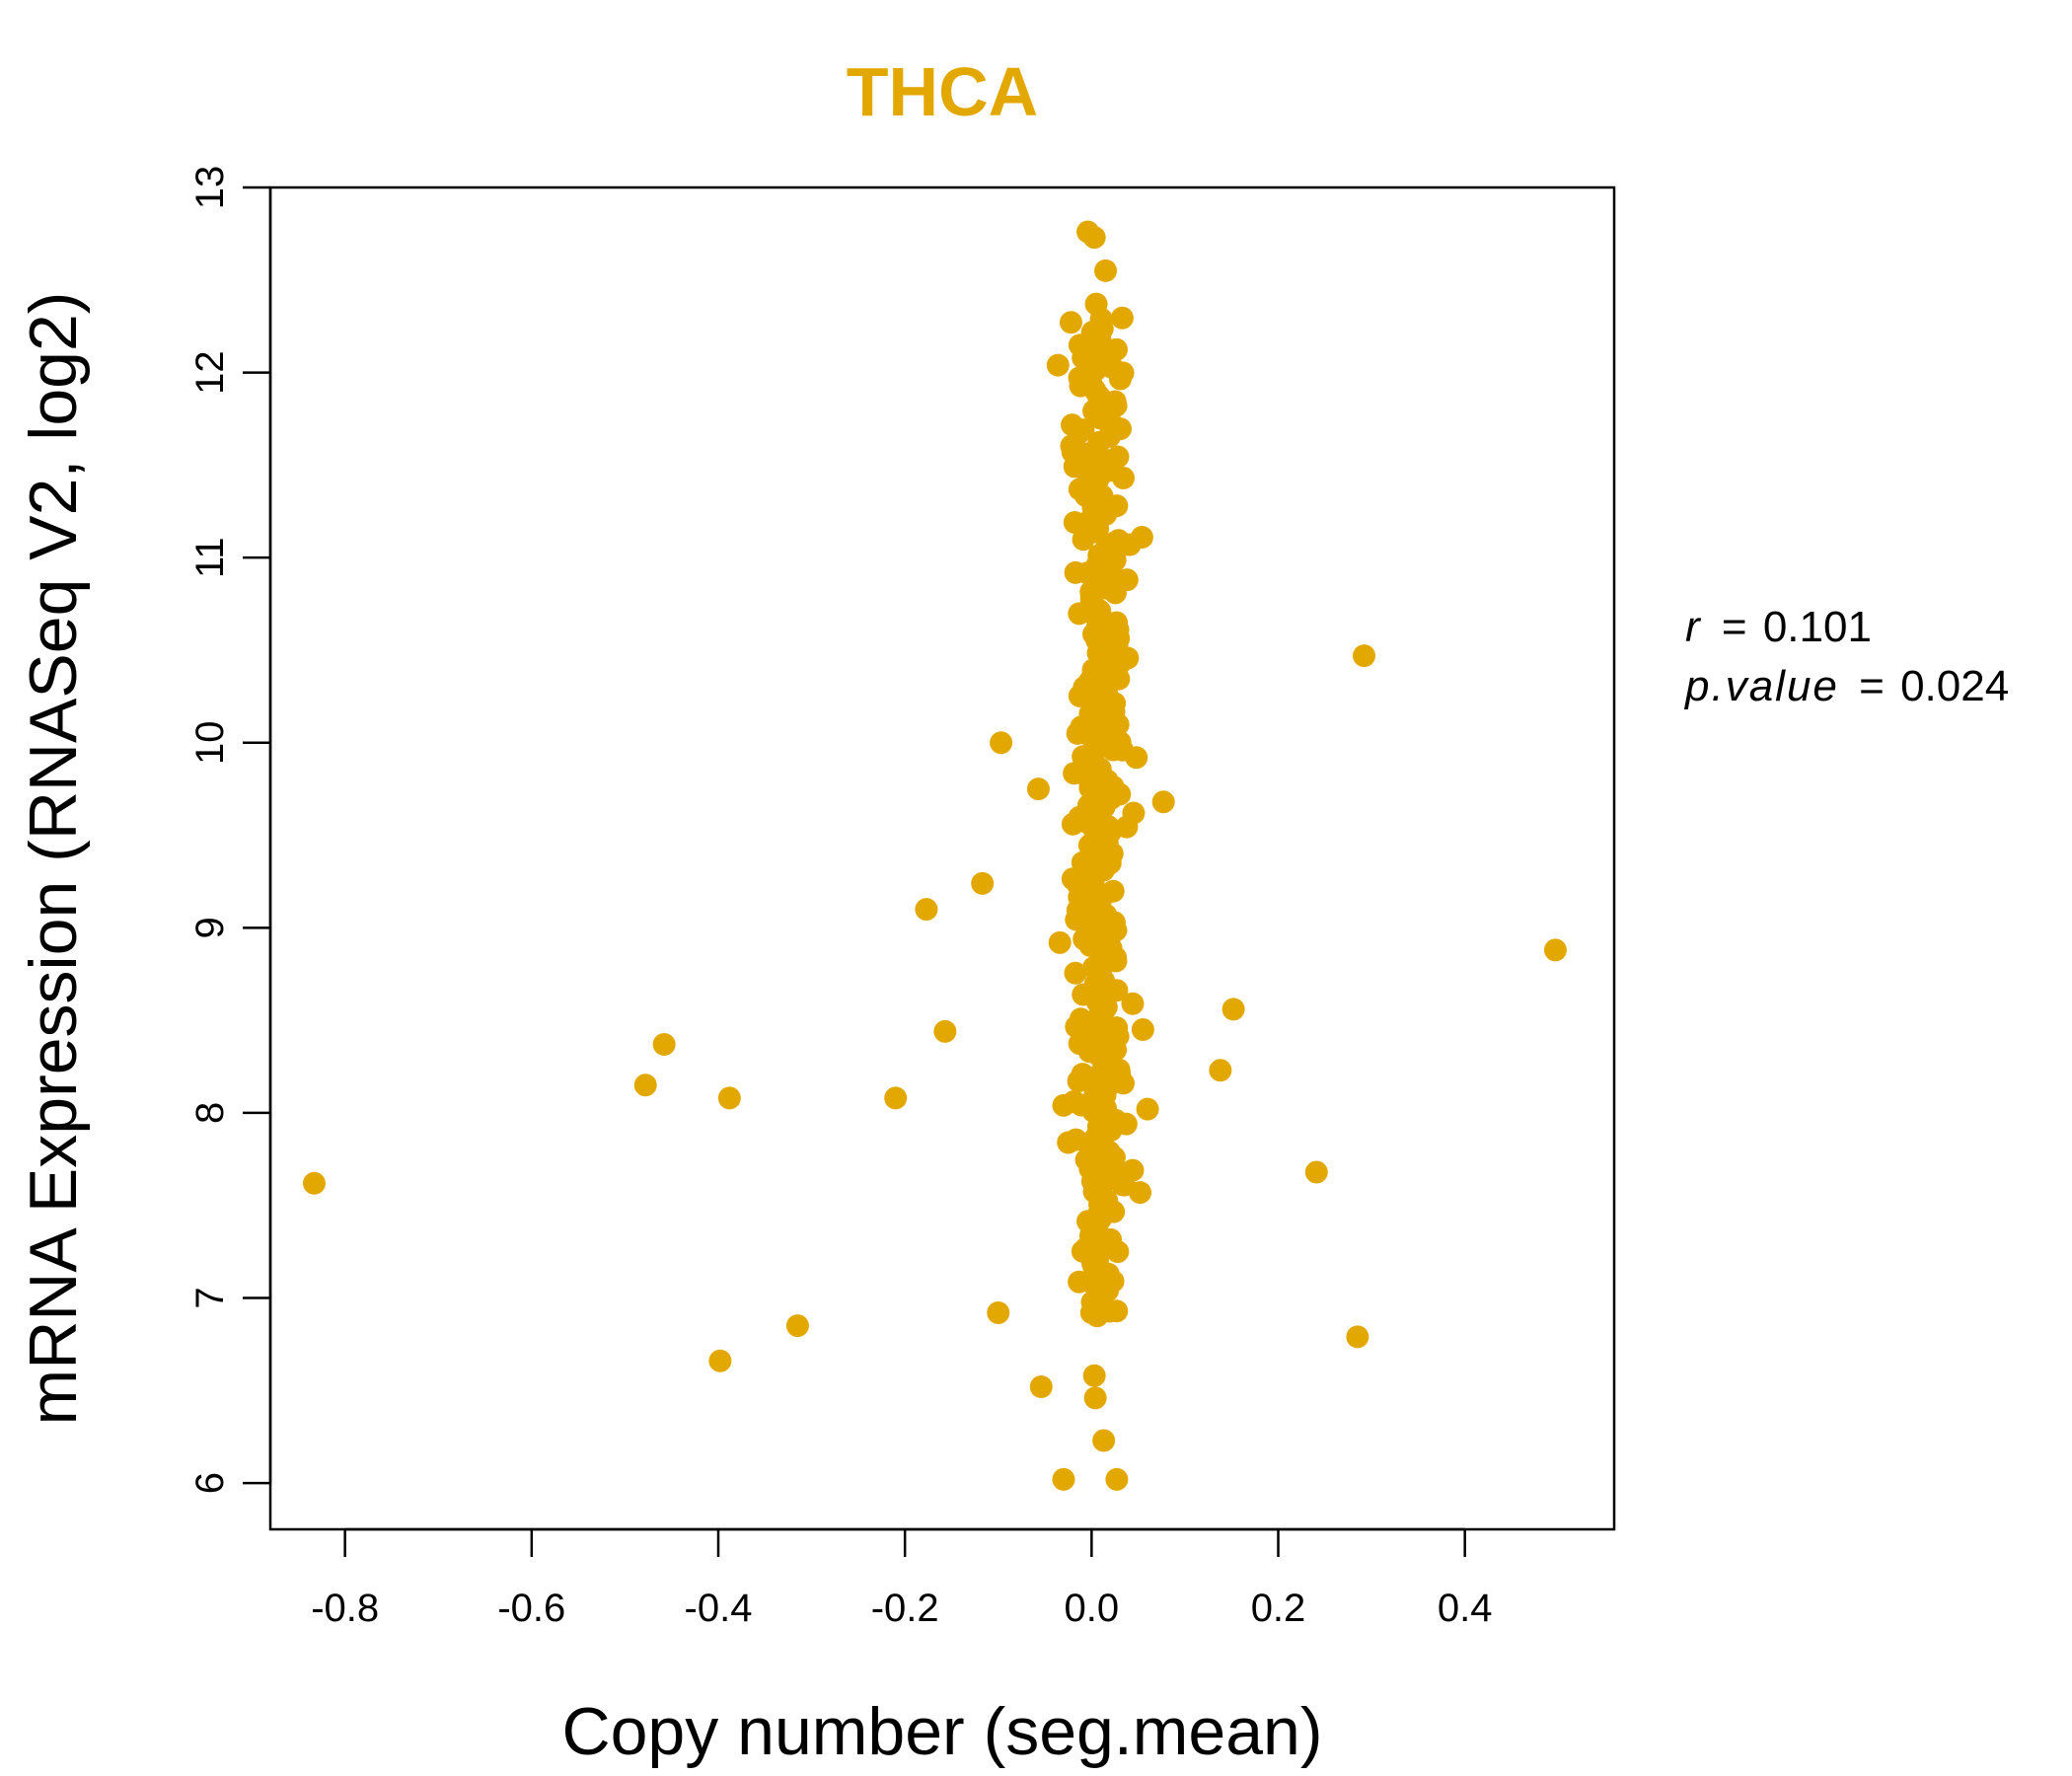 This screenshot has height=1776, width=2072. I want to click on x-tick-label: -0.6, so click(531, 1609).